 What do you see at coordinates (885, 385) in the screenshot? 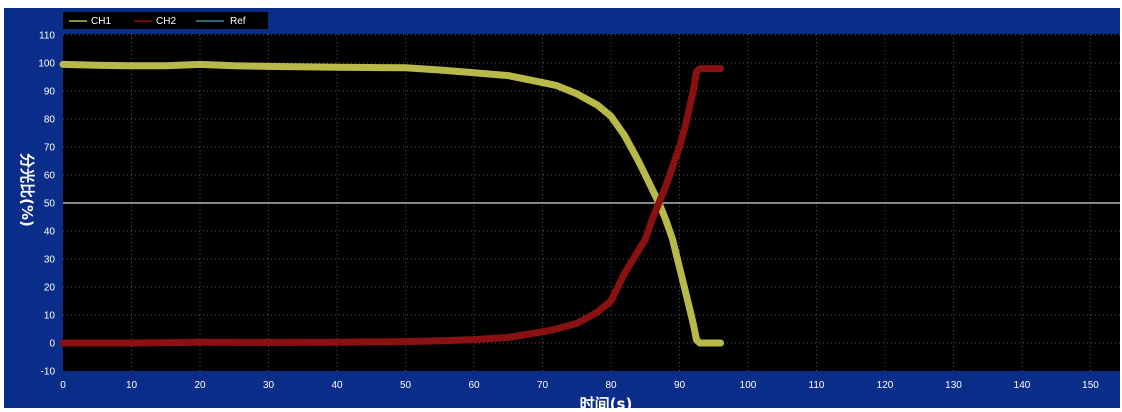
I see `x-tick-label: 120` at bounding box center [885, 385].